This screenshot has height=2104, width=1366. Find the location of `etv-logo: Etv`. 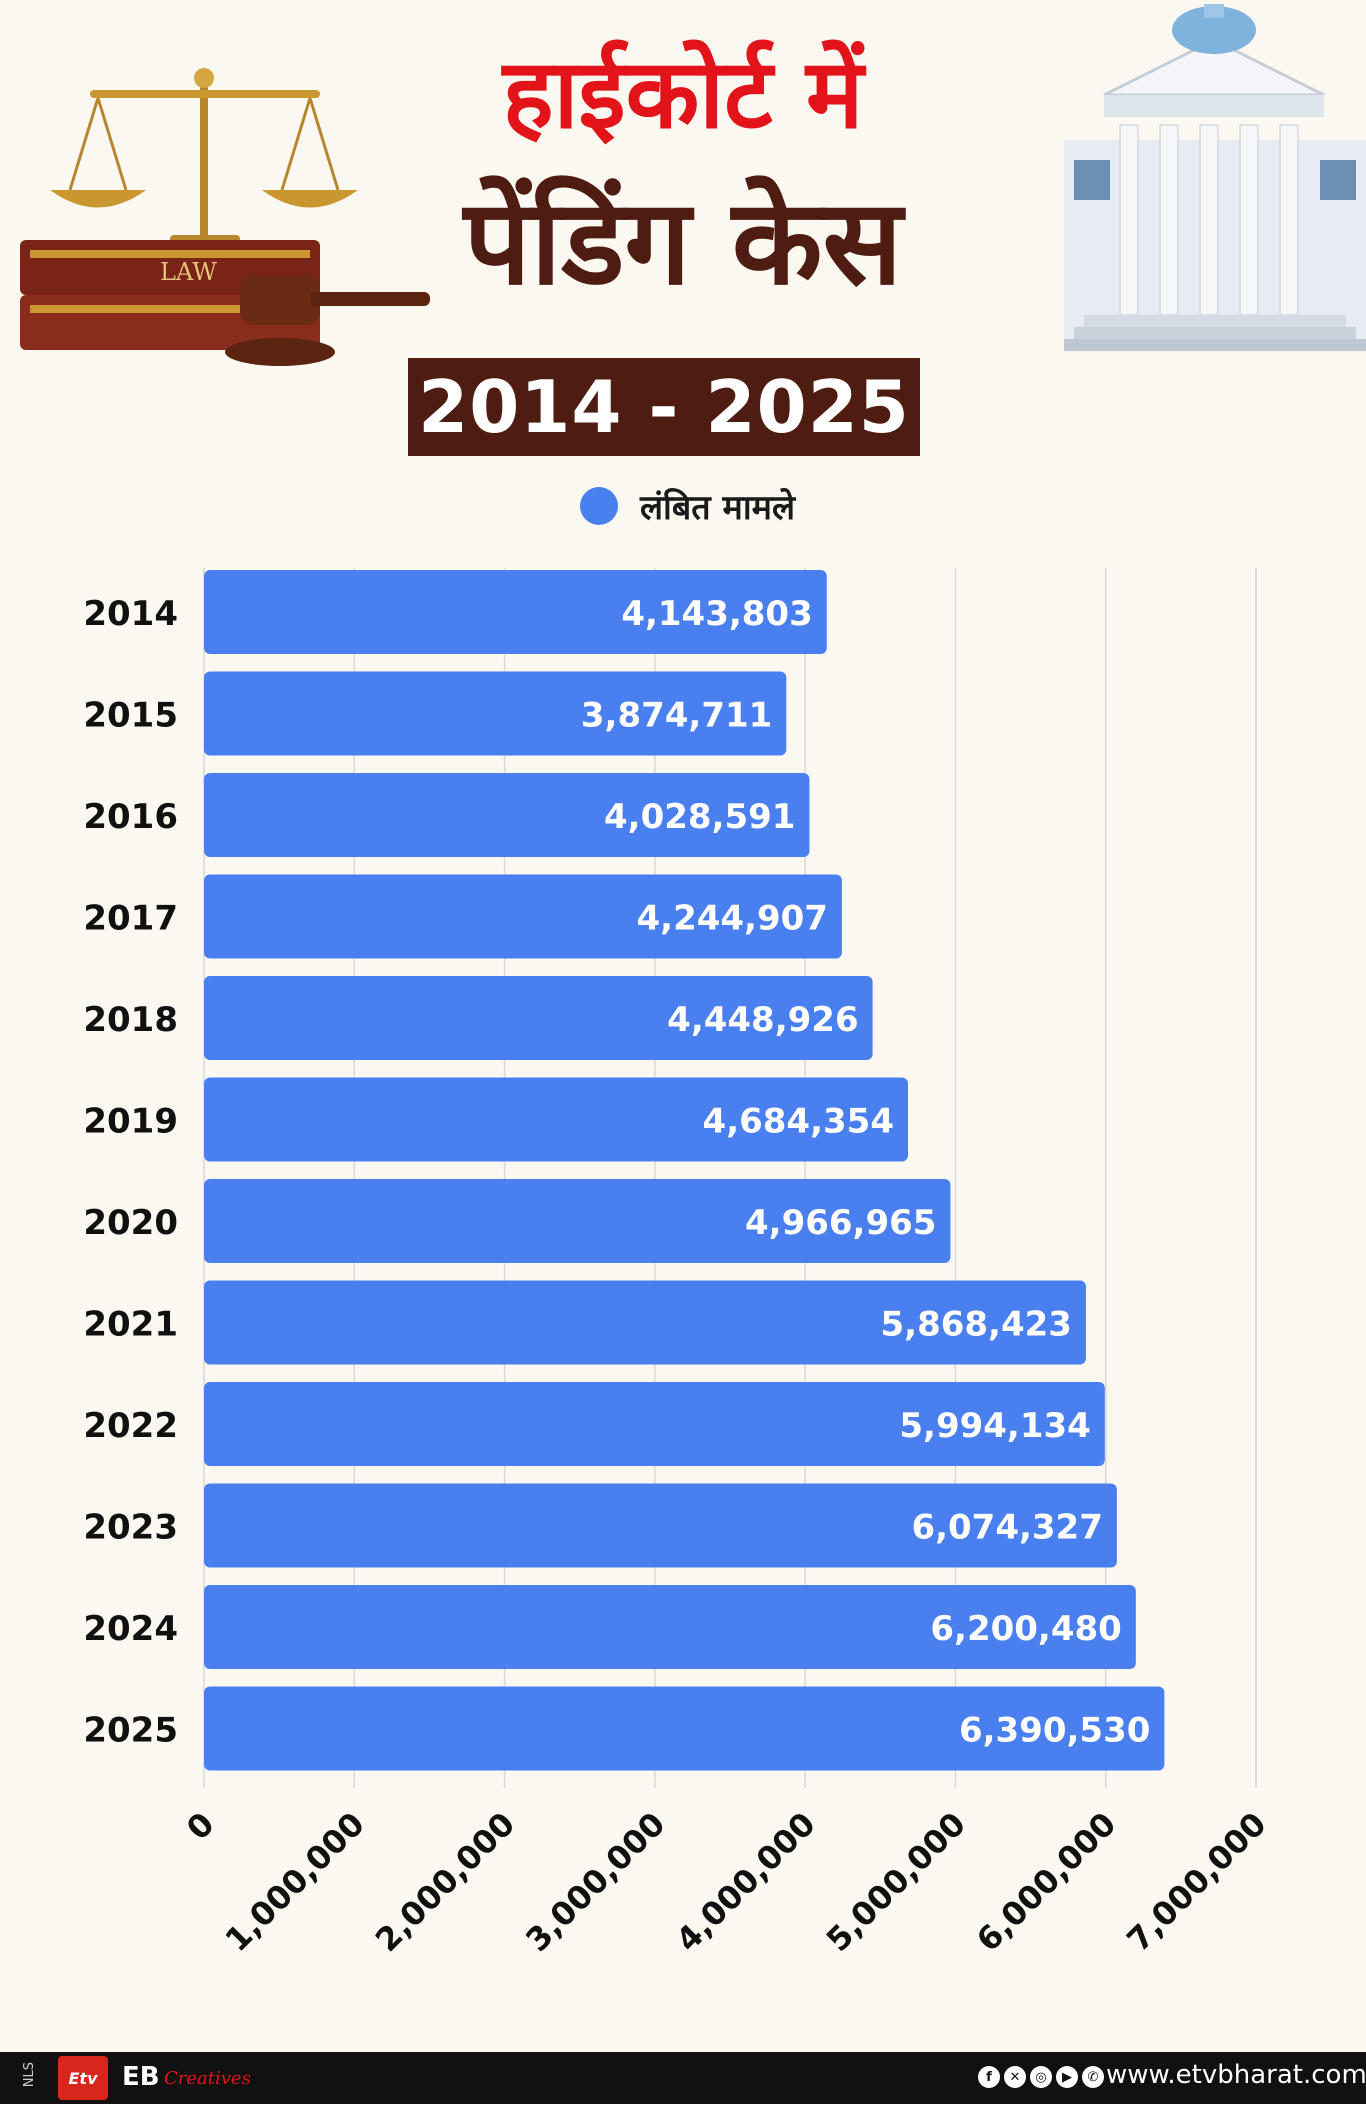

etv-logo: Etv is located at coordinates (83, 2078).